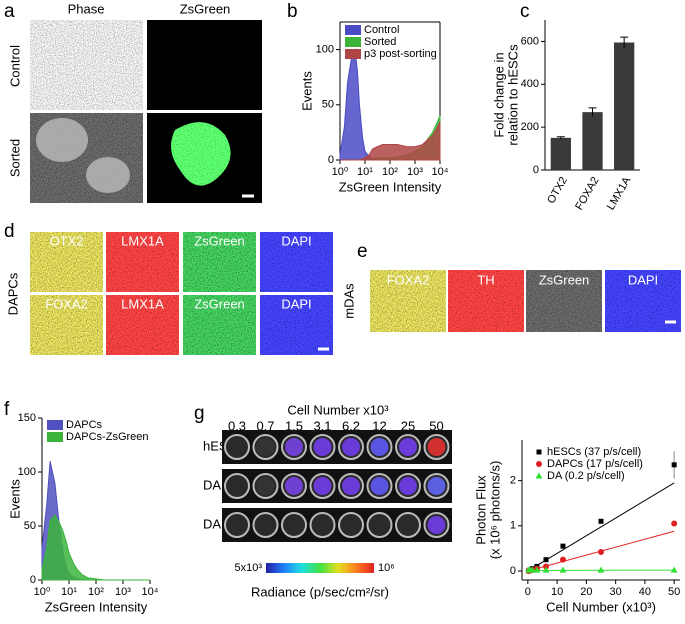 This screenshot has height=624, width=685. Describe the element at coordinates (205, 8) in the screenshot. I see `column-title: ZsGreen` at that location.